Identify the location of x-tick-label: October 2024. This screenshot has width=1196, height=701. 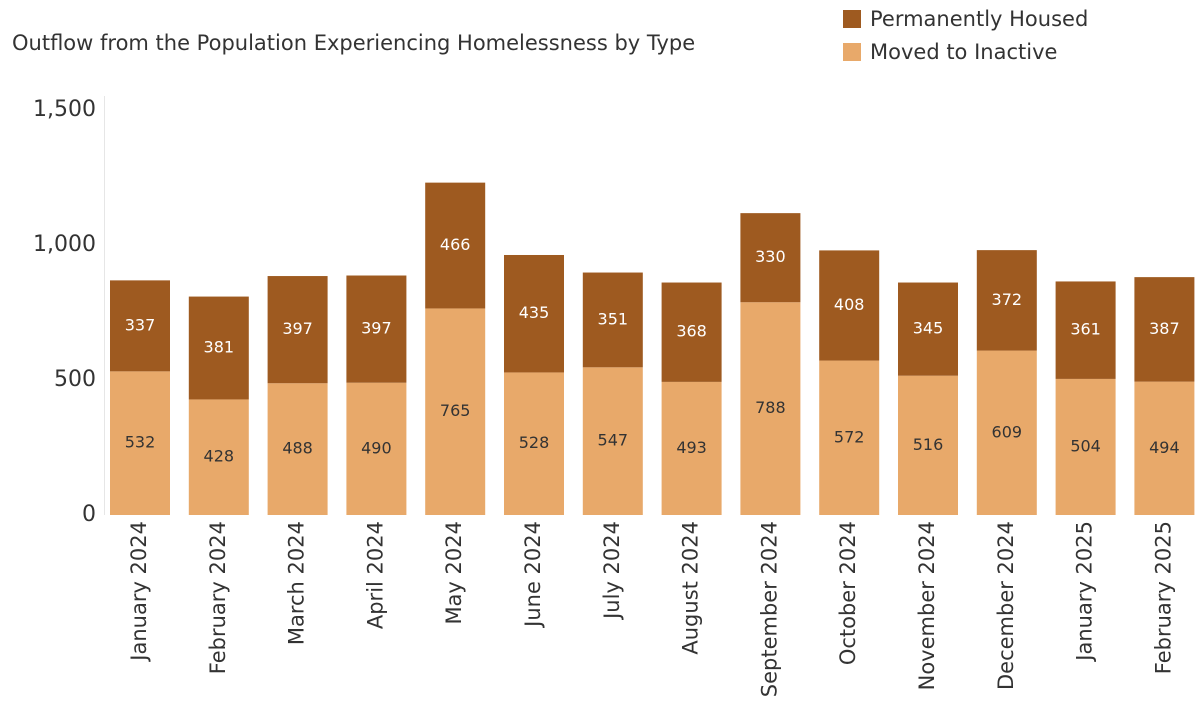
(848, 593).